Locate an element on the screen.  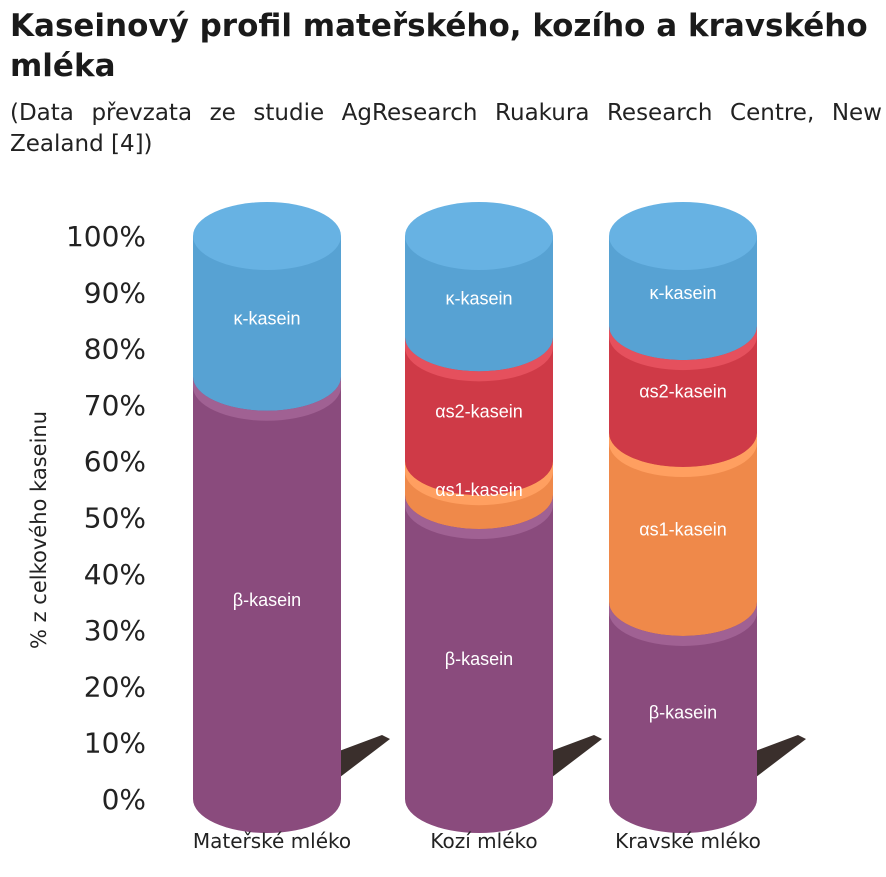
x-category-label: Mateřské mléko is located at coordinates (272, 841).